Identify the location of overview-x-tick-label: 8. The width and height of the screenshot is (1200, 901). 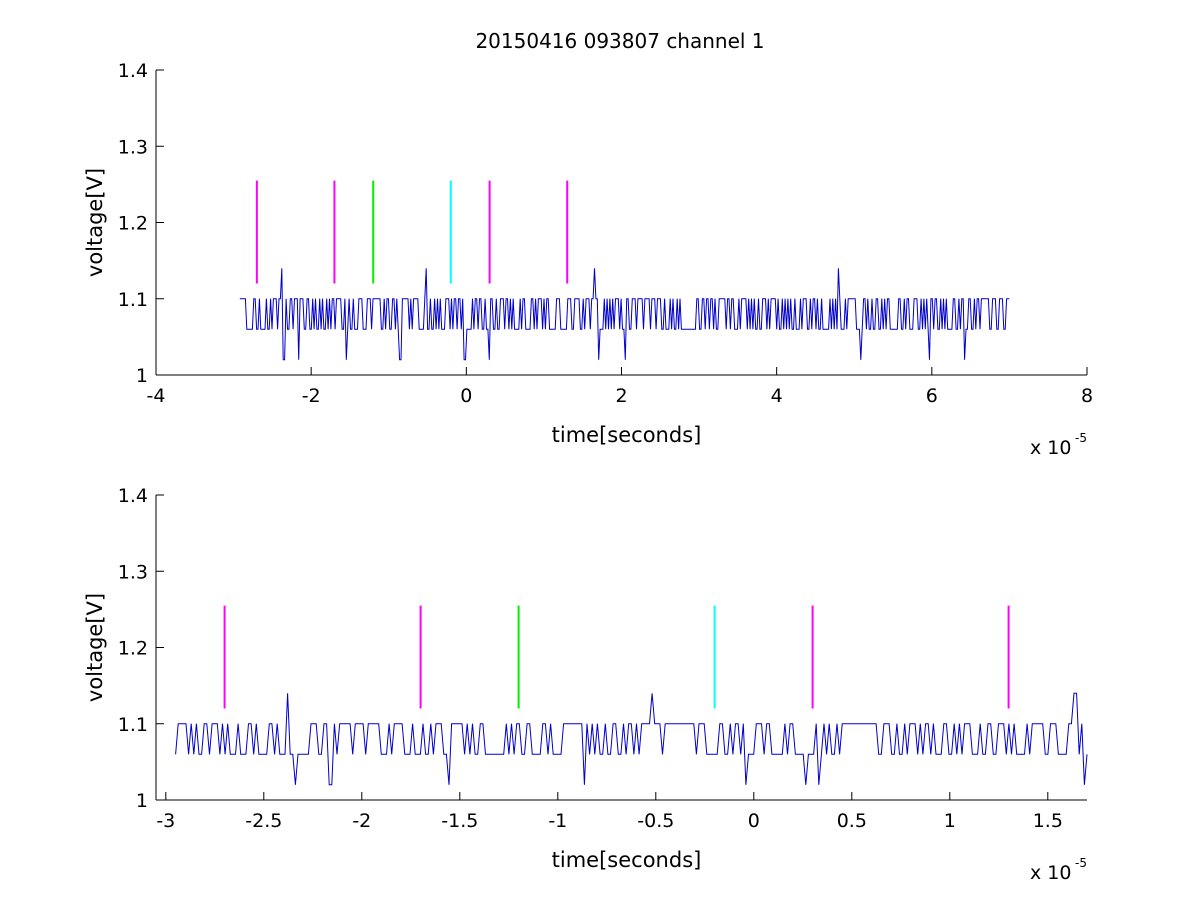
(1087, 396).